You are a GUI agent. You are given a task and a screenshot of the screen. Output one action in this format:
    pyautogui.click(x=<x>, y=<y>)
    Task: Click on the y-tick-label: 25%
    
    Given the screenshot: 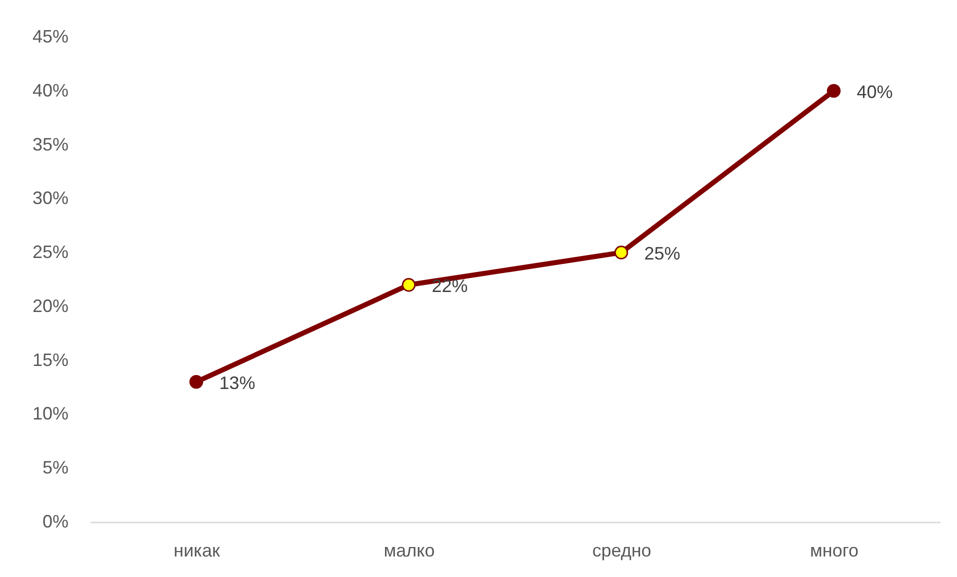 What is the action you would take?
    pyautogui.click(x=50, y=252)
    